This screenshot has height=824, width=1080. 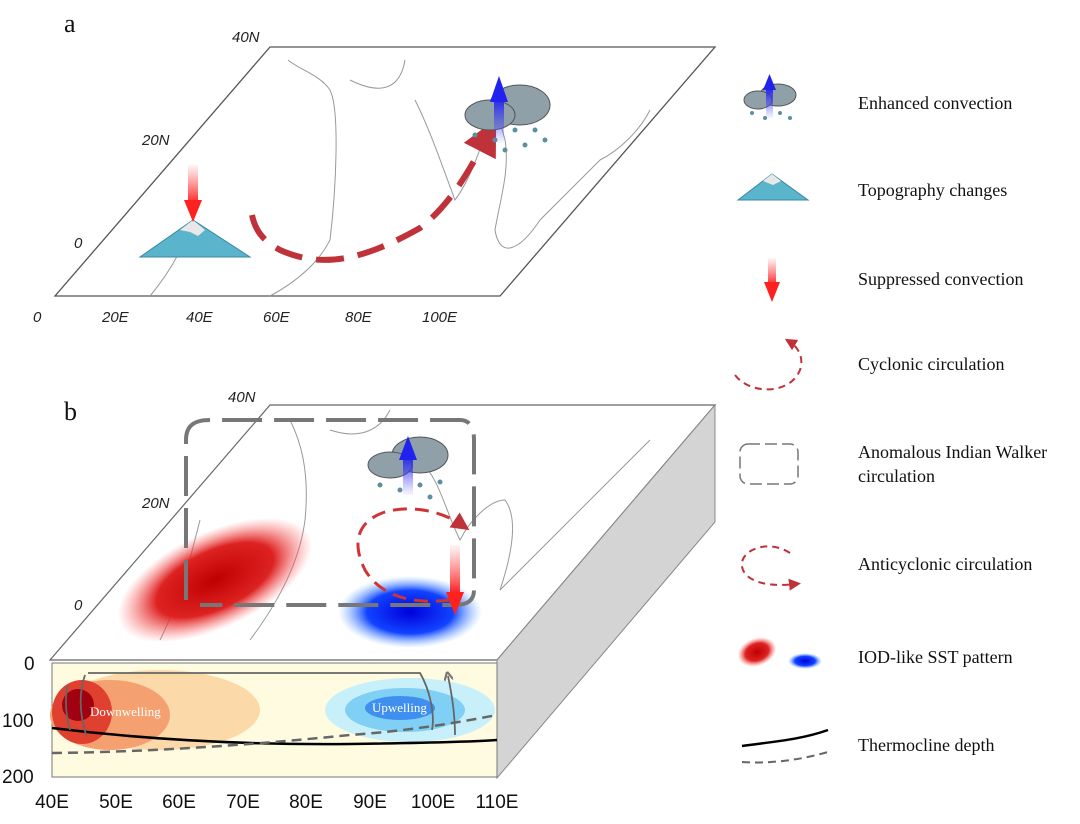 What do you see at coordinates (260, 704) in the screenshot?
I see `circulation-arrows` at bounding box center [260, 704].